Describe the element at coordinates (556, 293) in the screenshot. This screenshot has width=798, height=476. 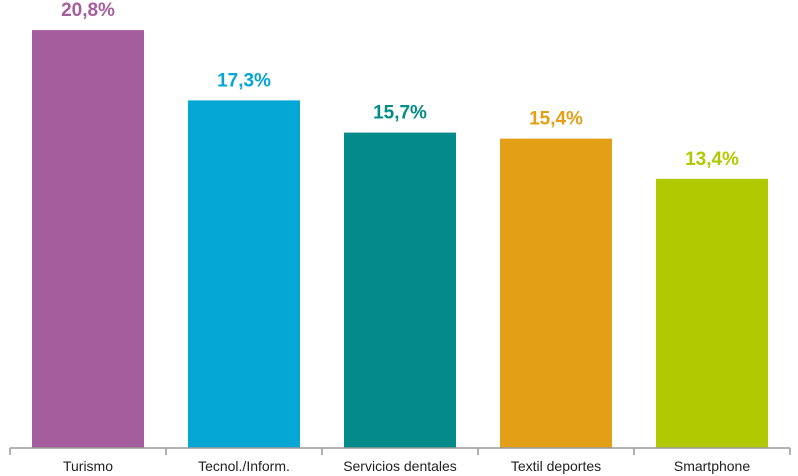
I see `bar-textil-deportes` at that location.